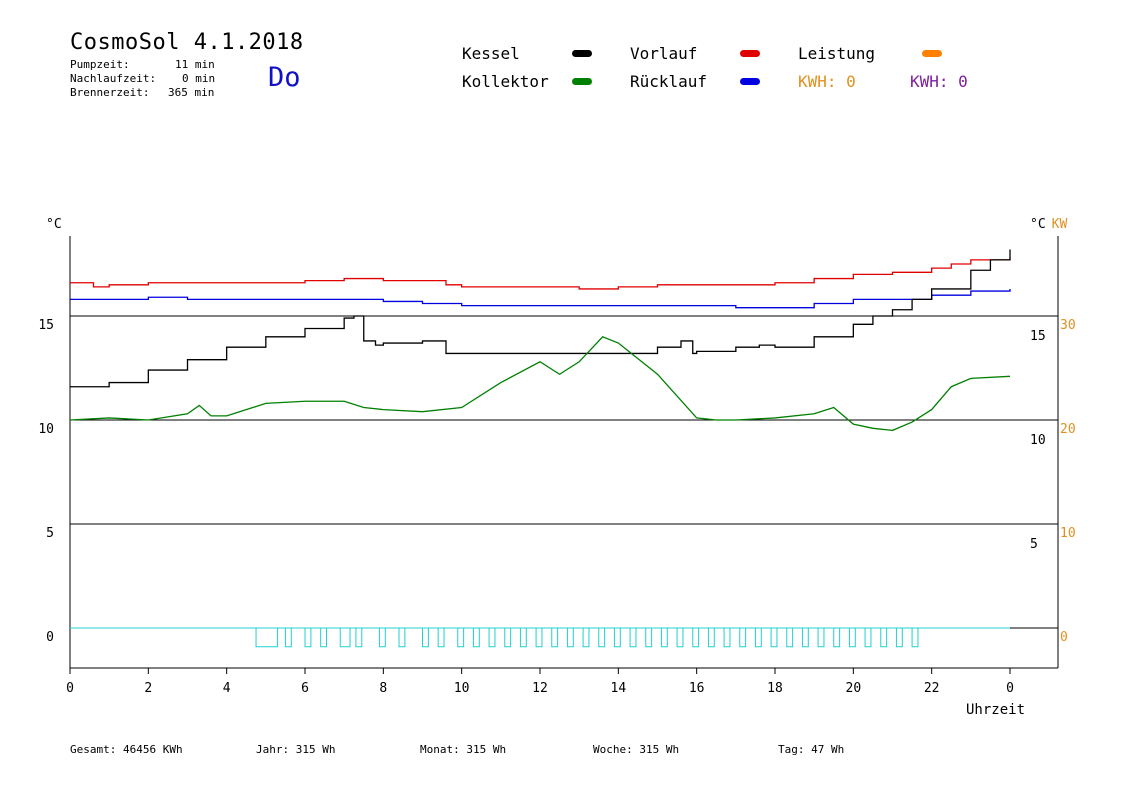 The width and height of the screenshot is (1148, 812). What do you see at coordinates (50, 637) in the screenshot?
I see `y-left-tick-label: 0` at bounding box center [50, 637].